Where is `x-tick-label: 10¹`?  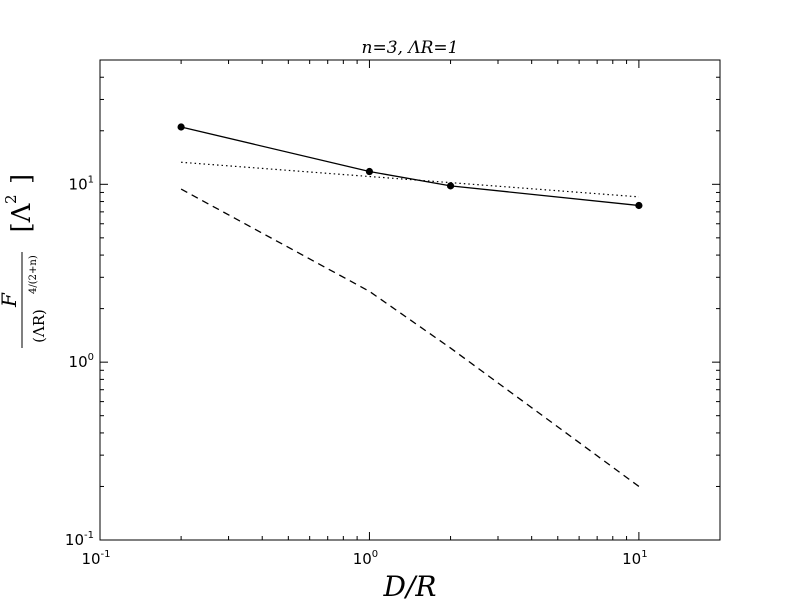 x-tick-label: 10¹ is located at coordinates (634, 558).